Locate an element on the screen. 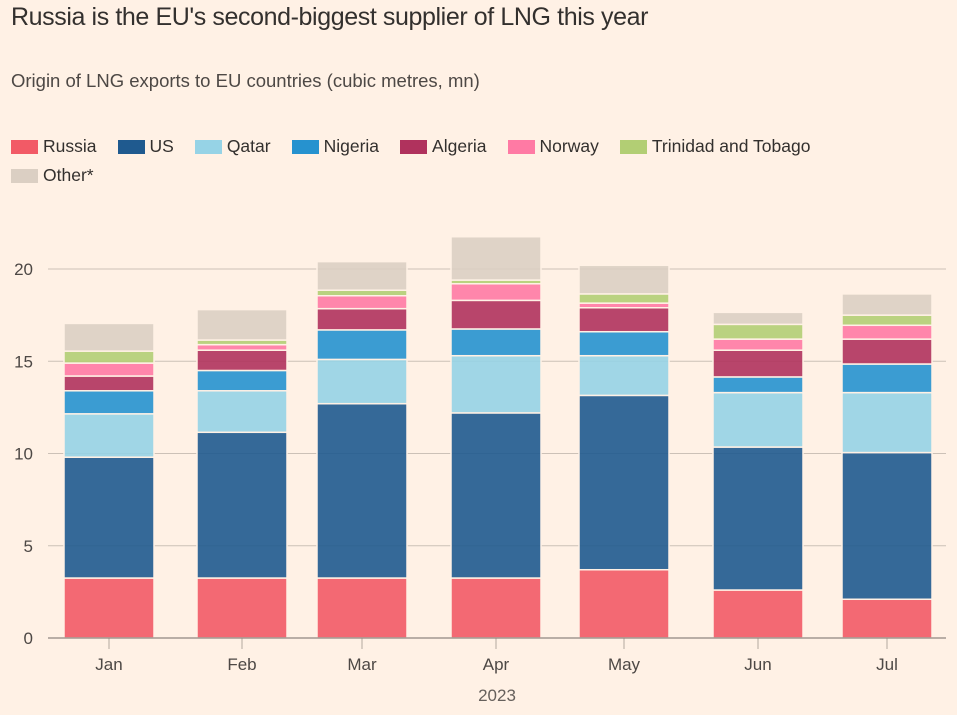  bar-segment-other-jan is located at coordinates (109, 337).